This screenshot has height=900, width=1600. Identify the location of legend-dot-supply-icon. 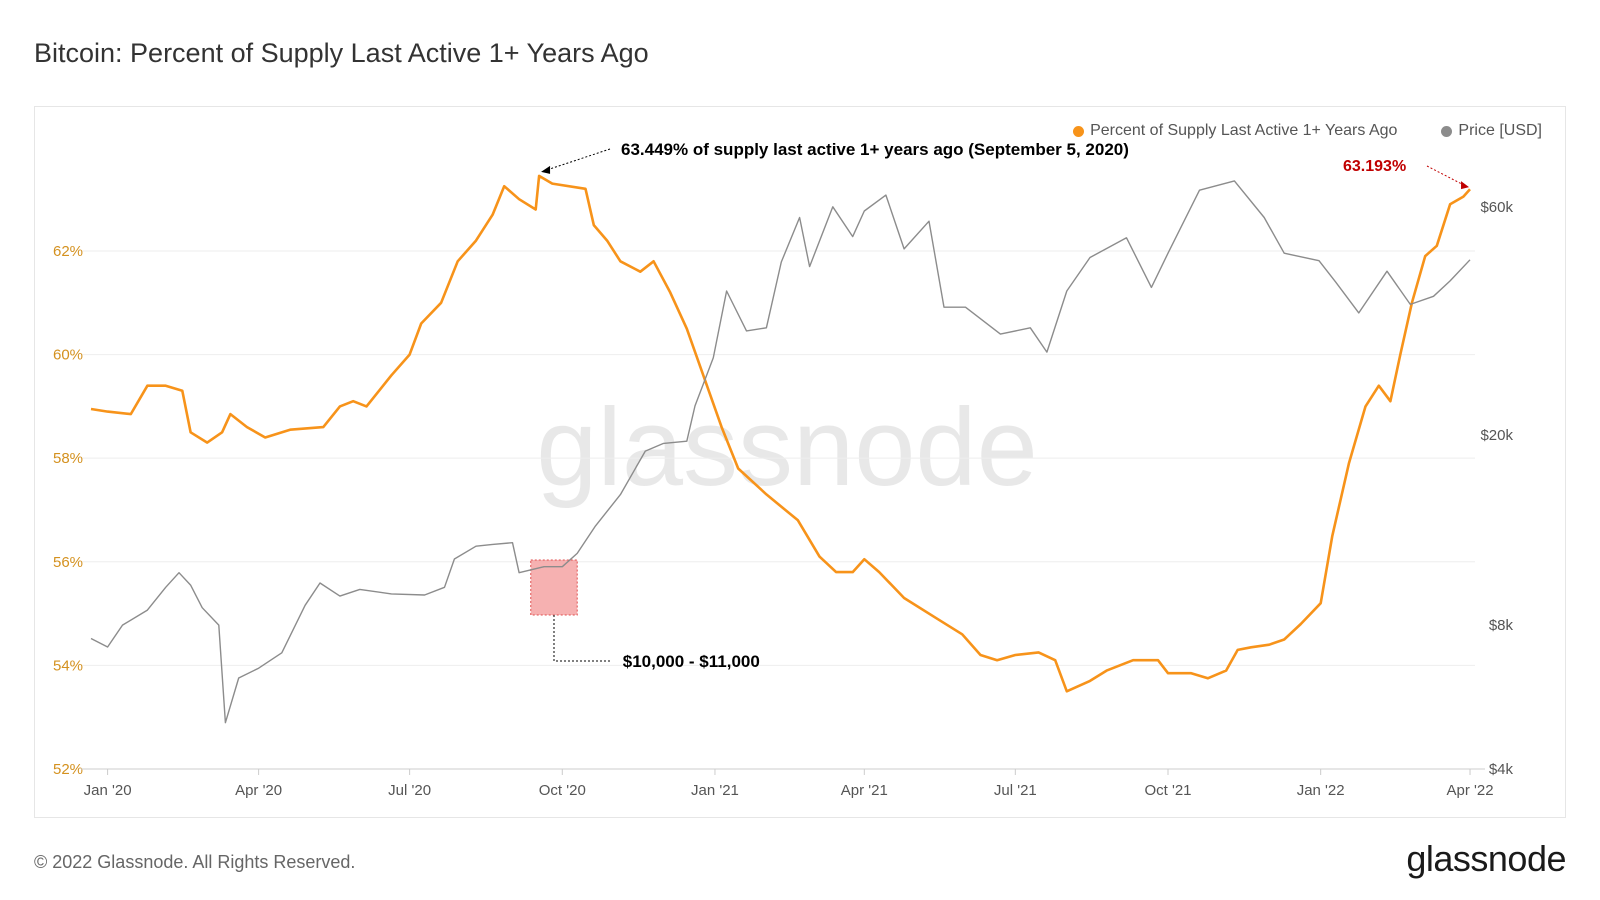
(1079, 131).